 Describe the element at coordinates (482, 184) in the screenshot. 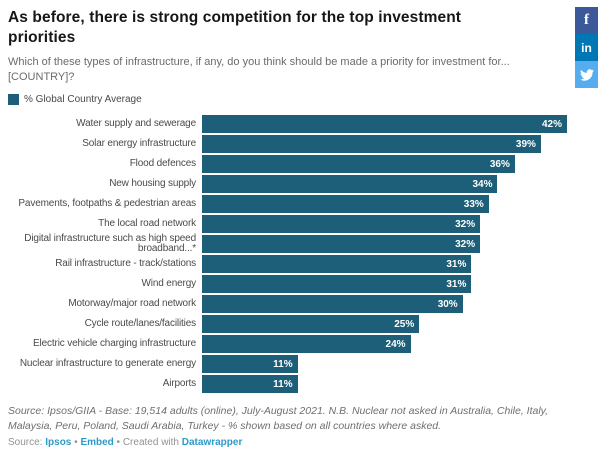

I see `bar-value-label: 34%` at that location.